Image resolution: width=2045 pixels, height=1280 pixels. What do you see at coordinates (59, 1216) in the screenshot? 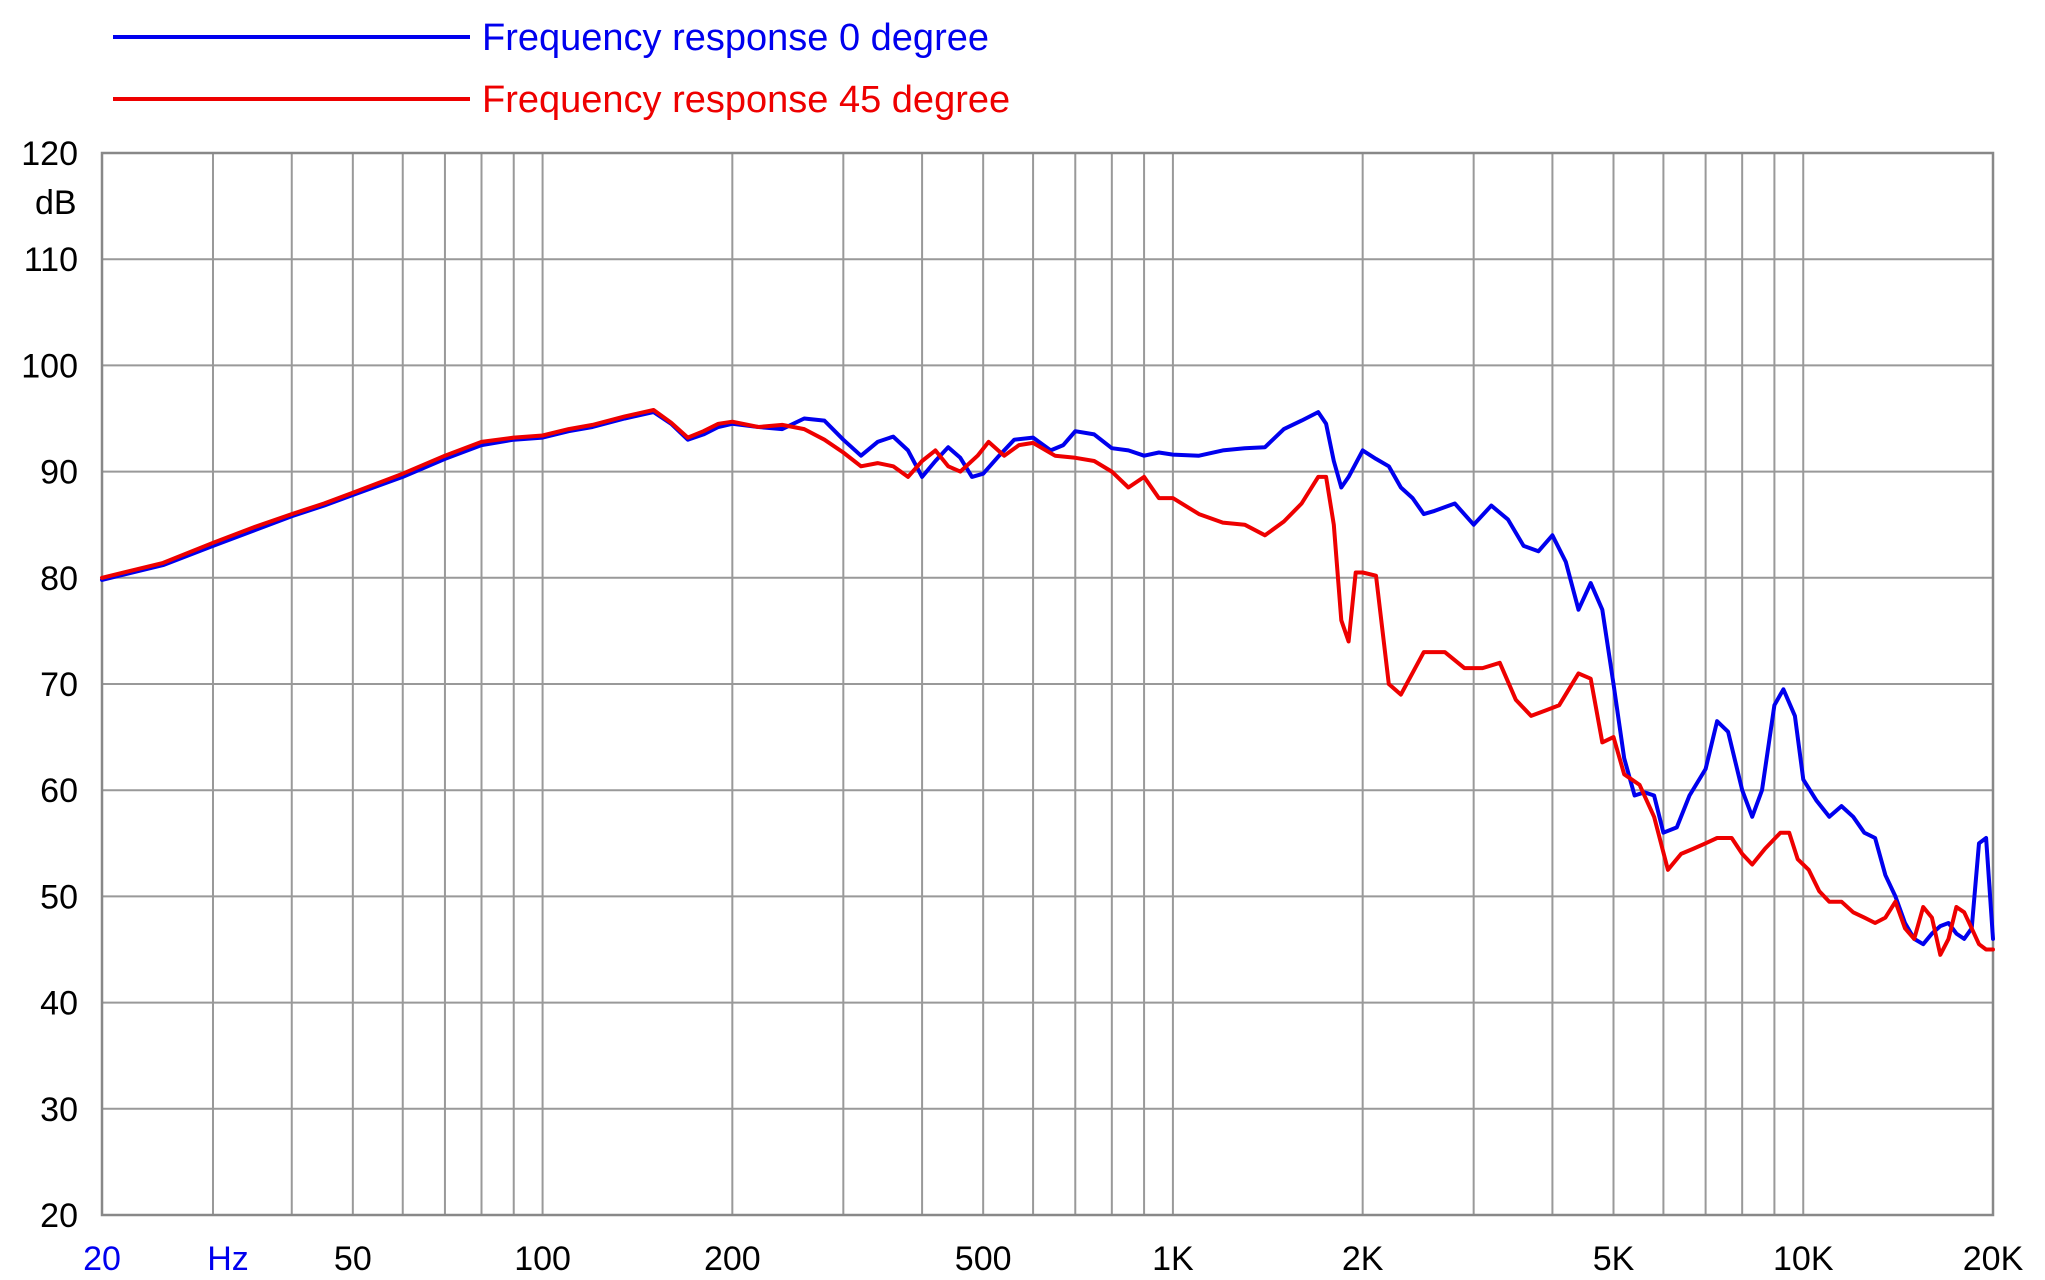
I see `y-tick-label: 20` at bounding box center [59, 1216].